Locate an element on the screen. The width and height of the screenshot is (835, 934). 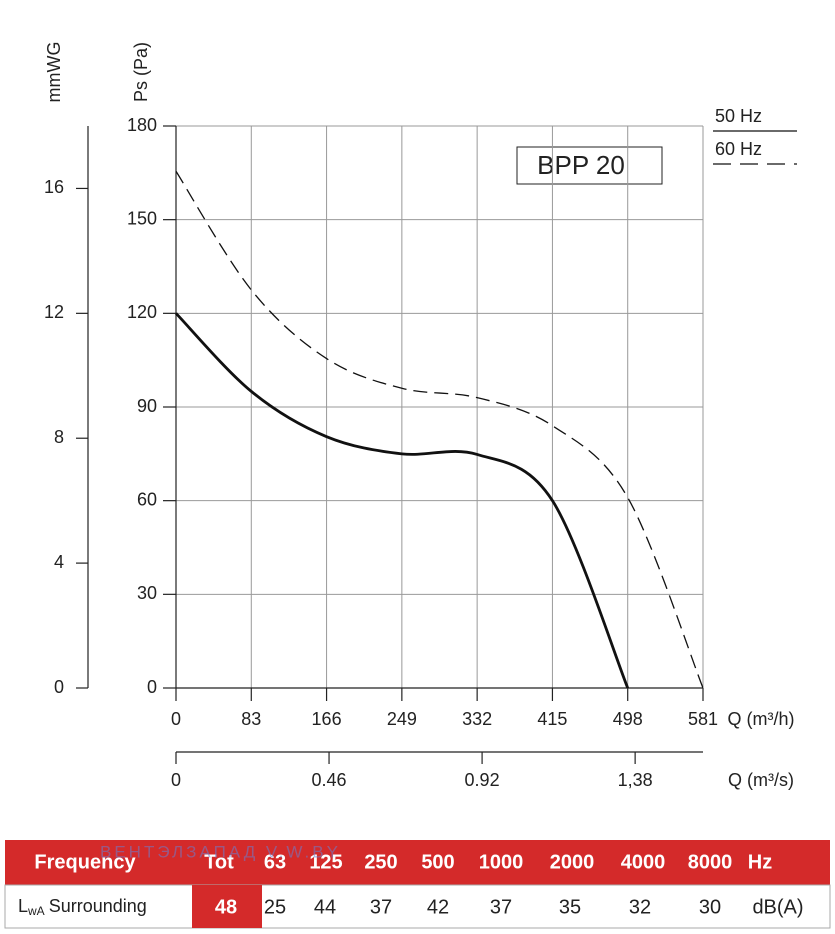
x-tick-label: 83 is located at coordinates (251, 719).